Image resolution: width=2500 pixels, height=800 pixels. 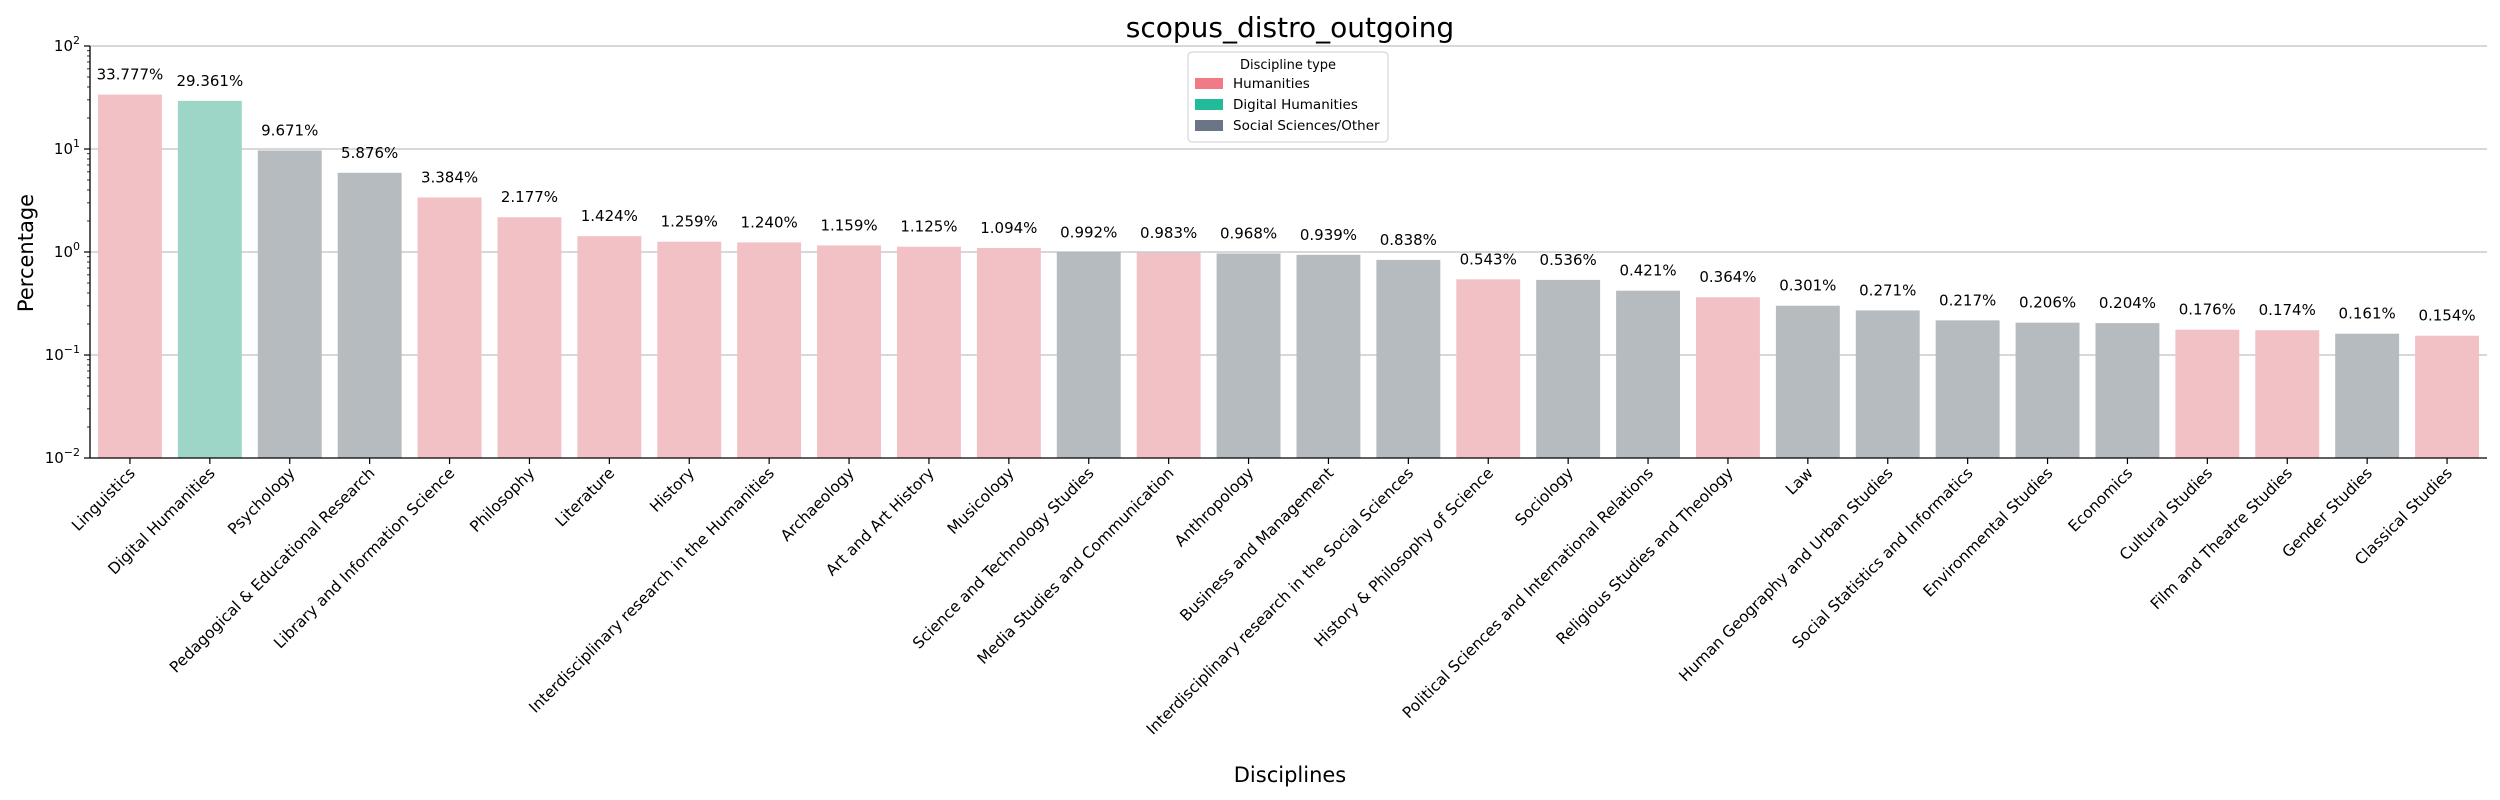 What do you see at coordinates (672, 490) in the screenshot?
I see `x-tick-label: History` at bounding box center [672, 490].